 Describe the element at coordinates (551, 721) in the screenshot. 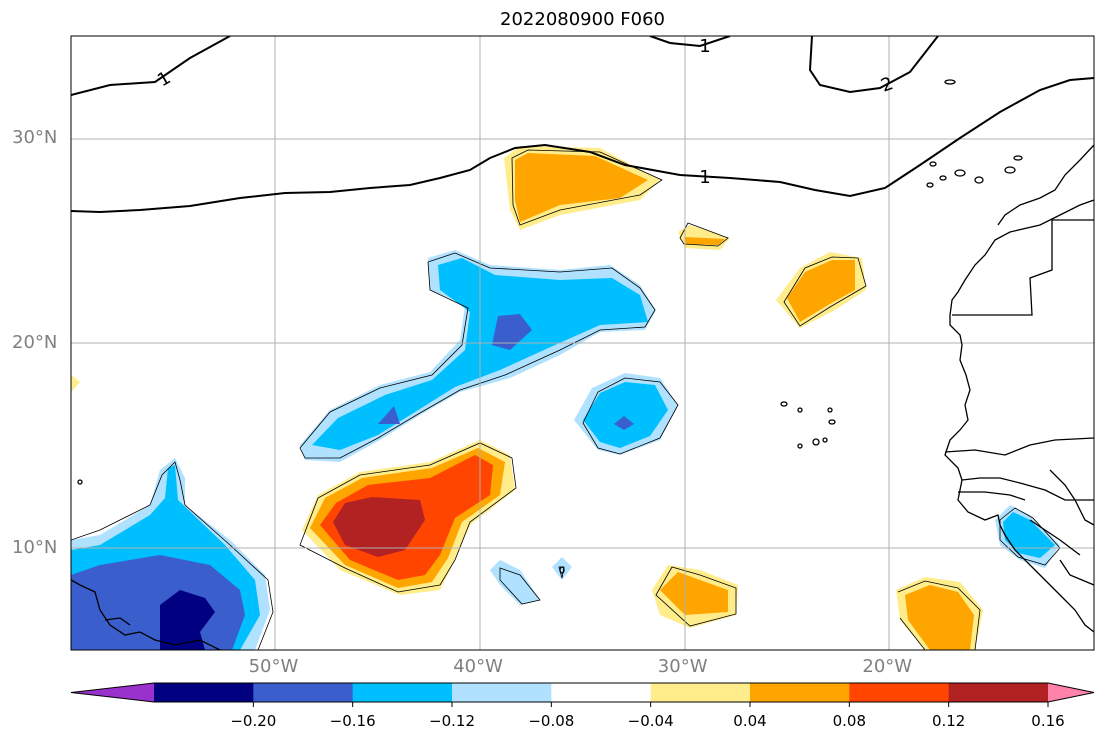

I see `colorbar-tick-label: −0.08` at that location.